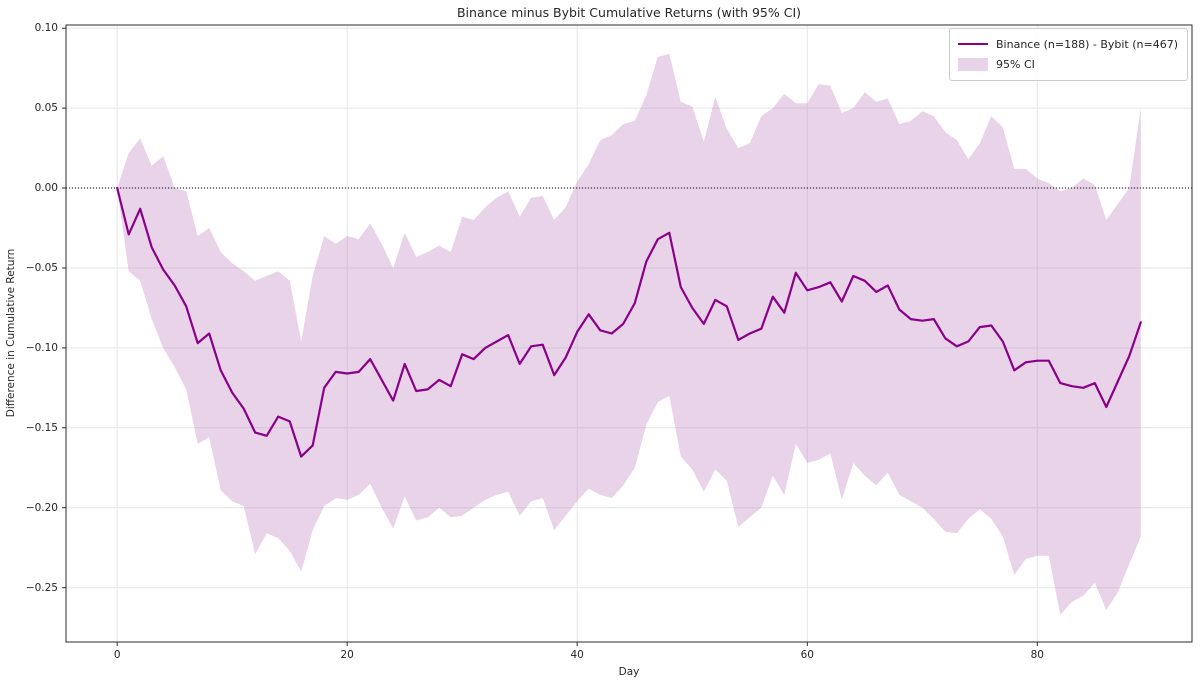 The width and height of the screenshot is (1200, 686). Describe the element at coordinates (41, 427) in the screenshot. I see `y-tick-label: −0.15` at that location.